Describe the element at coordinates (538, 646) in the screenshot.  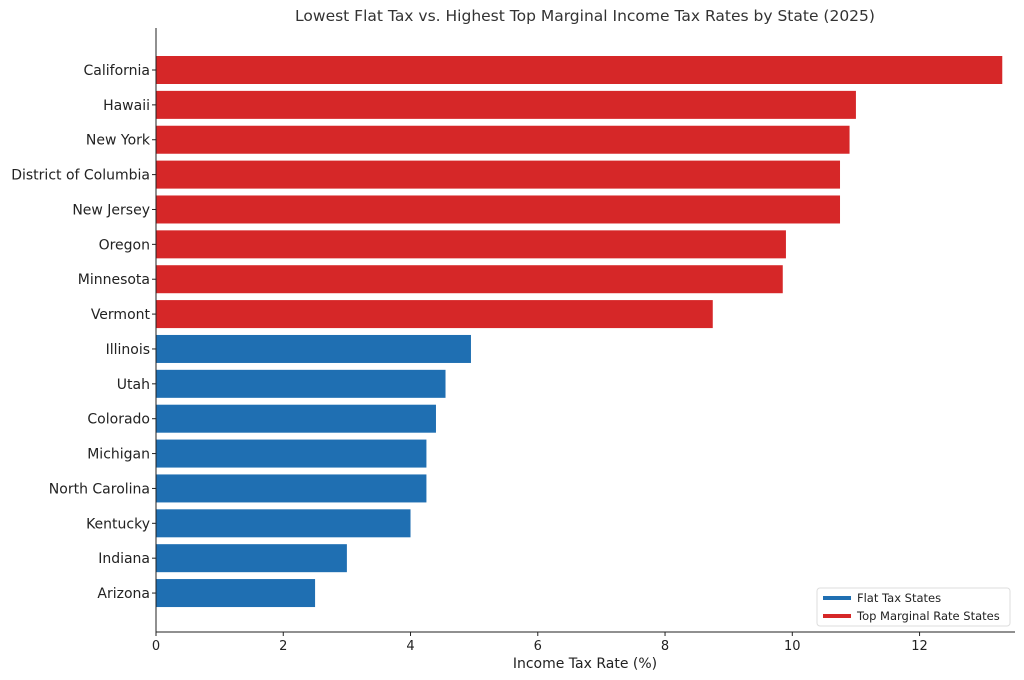
I see `x-tick-label: 6` at that location.